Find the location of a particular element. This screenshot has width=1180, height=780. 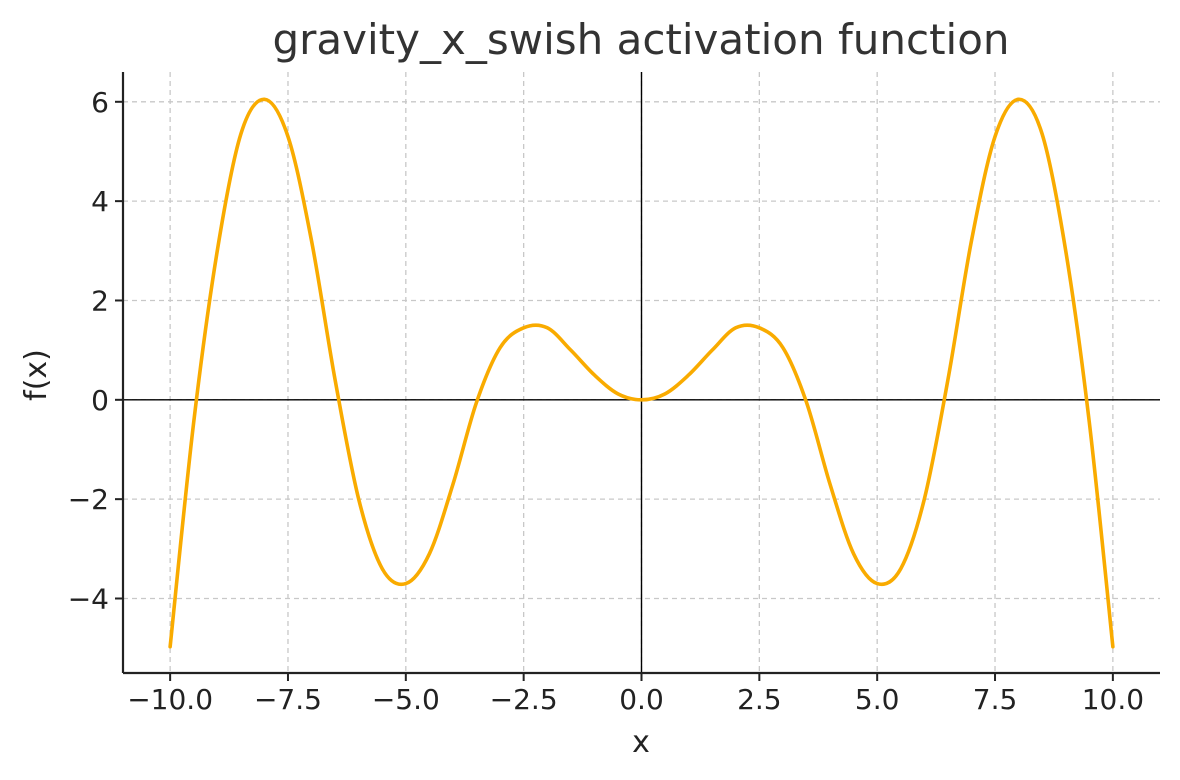

x-tick-label-8: 10.0 is located at coordinates (1113, 699).